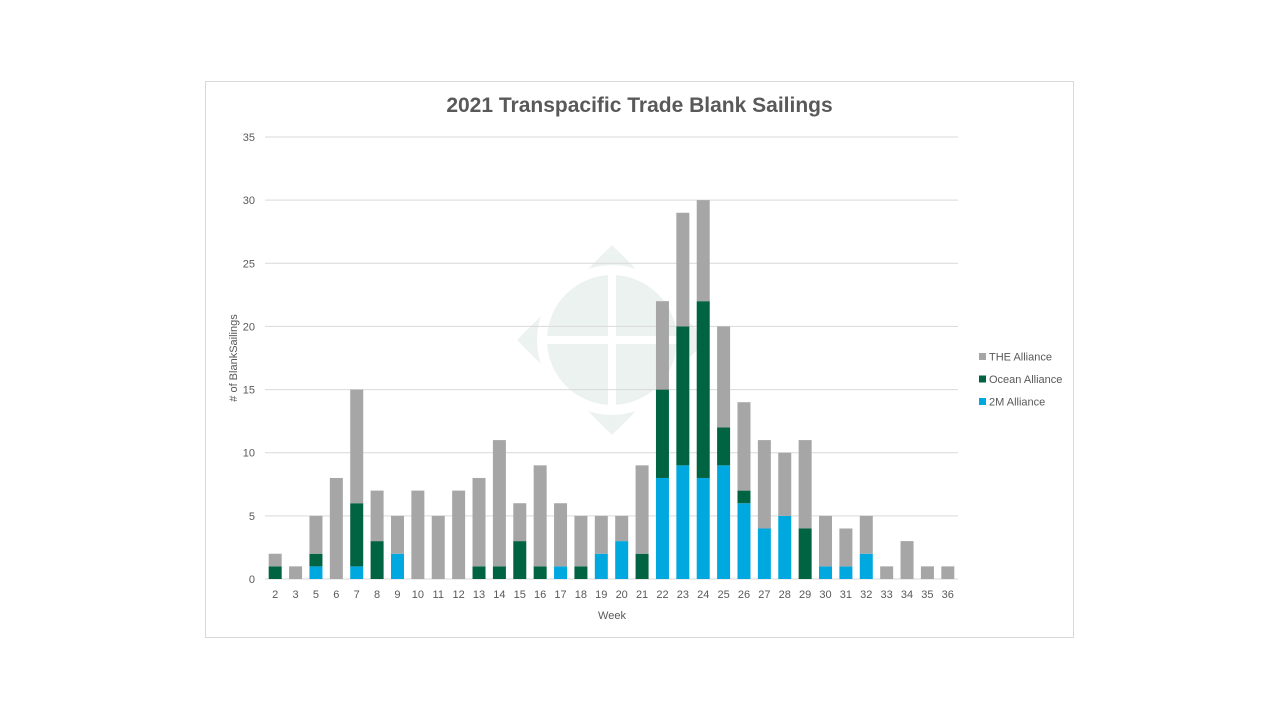  What do you see at coordinates (418, 595) in the screenshot?
I see `x-tick-label: 10` at bounding box center [418, 595].